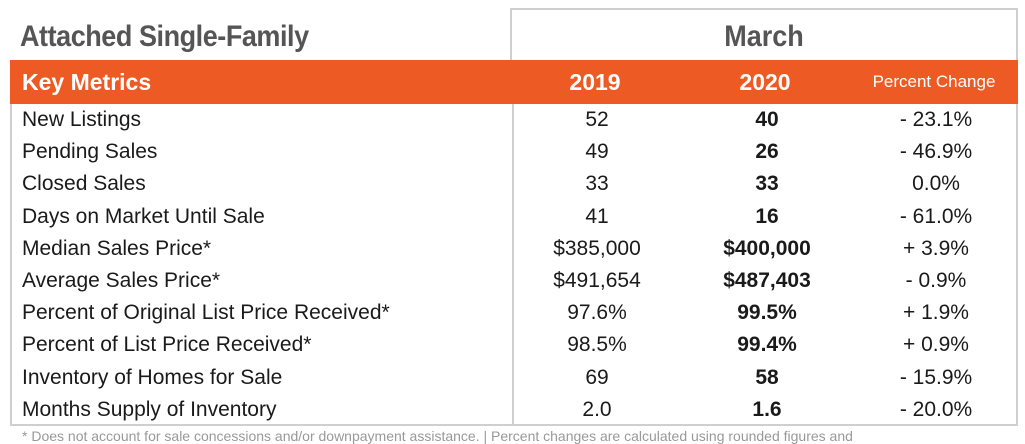 The width and height of the screenshot is (1025, 444). Describe the element at coordinates (936, 280) in the screenshot. I see `percent-change: - 0.9%` at that location.